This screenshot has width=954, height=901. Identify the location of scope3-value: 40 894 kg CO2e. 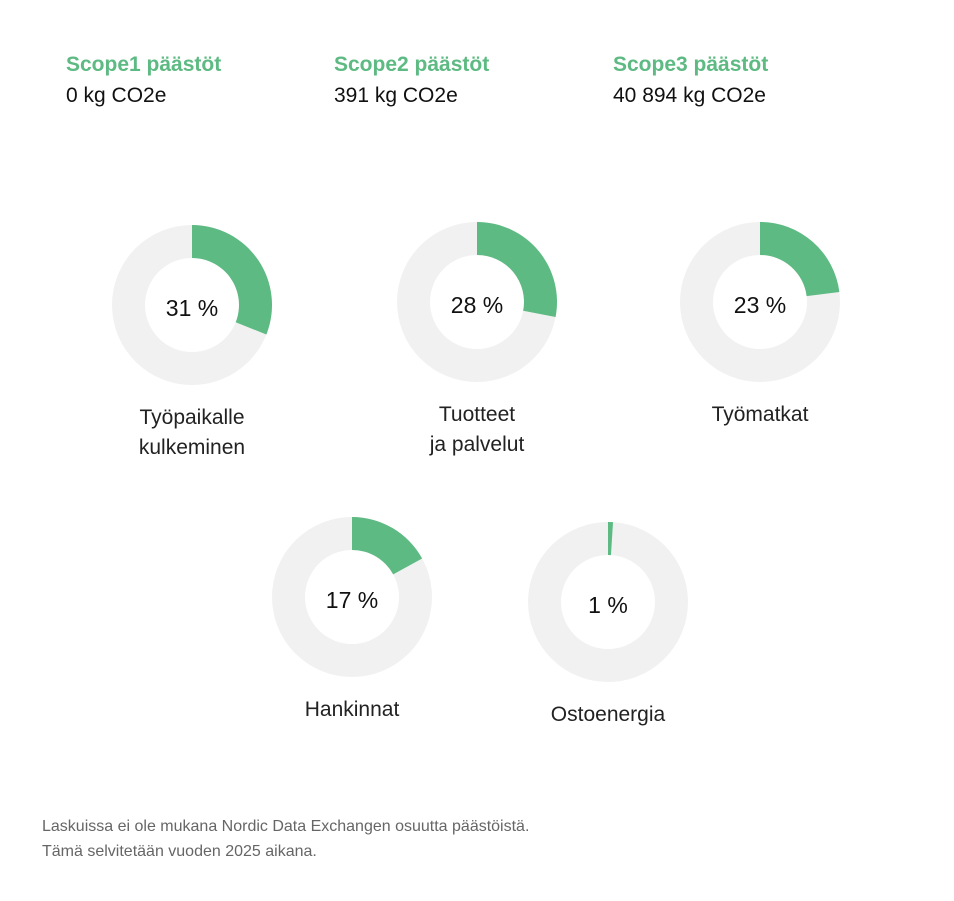
(689, 95).